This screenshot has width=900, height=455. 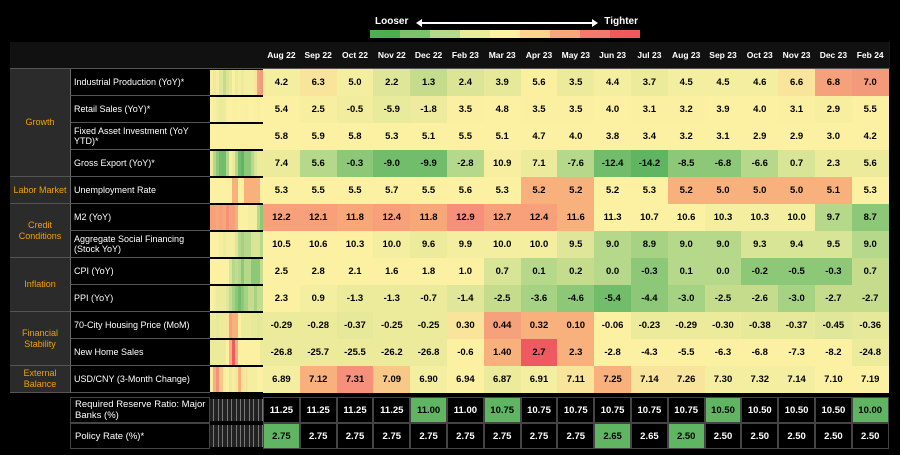 What do you see at coordinates (318, 298) in the screenshot?
I see `value-cell: 0.9` at bounding box center [318, 298].